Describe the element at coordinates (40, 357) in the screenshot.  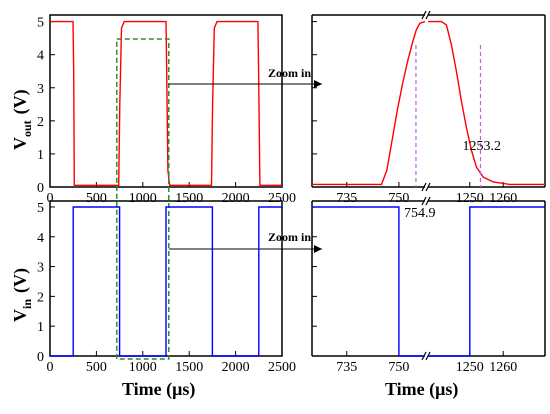
I see `bottom-left-ytick-label: 0` at that location.